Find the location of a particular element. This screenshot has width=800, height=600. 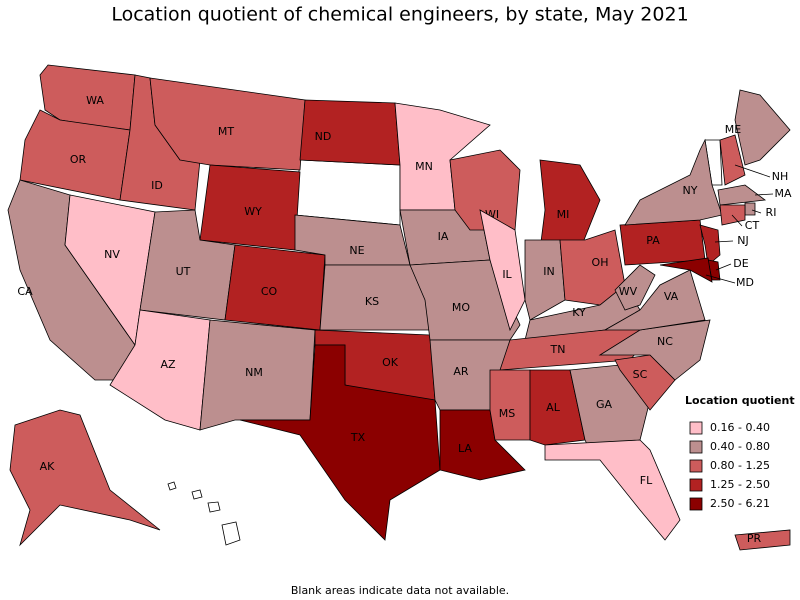

state-label: MD is located at coordinates (745, 282).